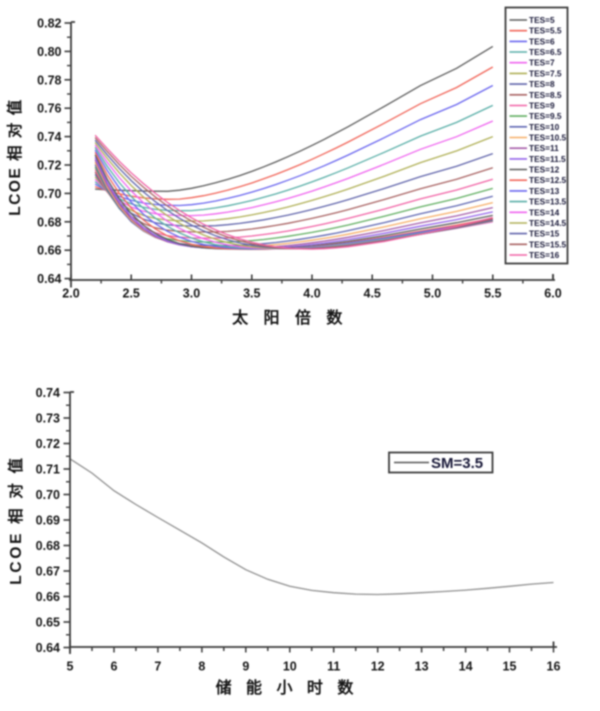 The image size is (600, 711). I want to click on svg-text: 太 阳 倍 数, so click(289, 317).